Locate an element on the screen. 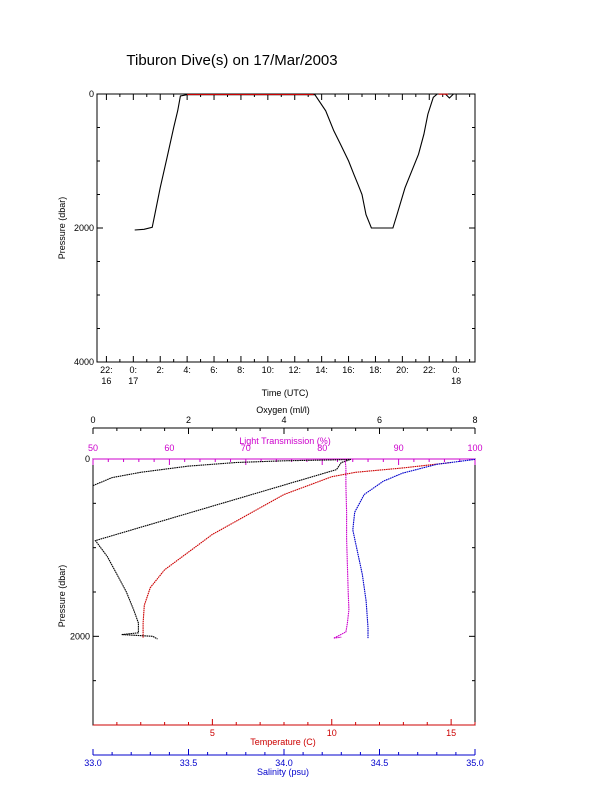  light-tick-label: 50 is located at coordinates (93, 448).